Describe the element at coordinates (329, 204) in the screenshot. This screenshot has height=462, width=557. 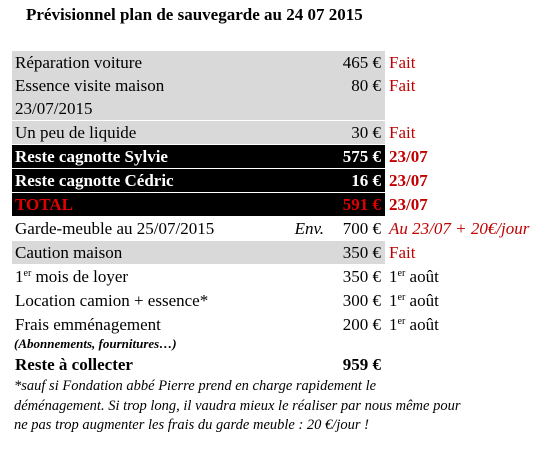
I see `row-amount: 591 €` at that location.